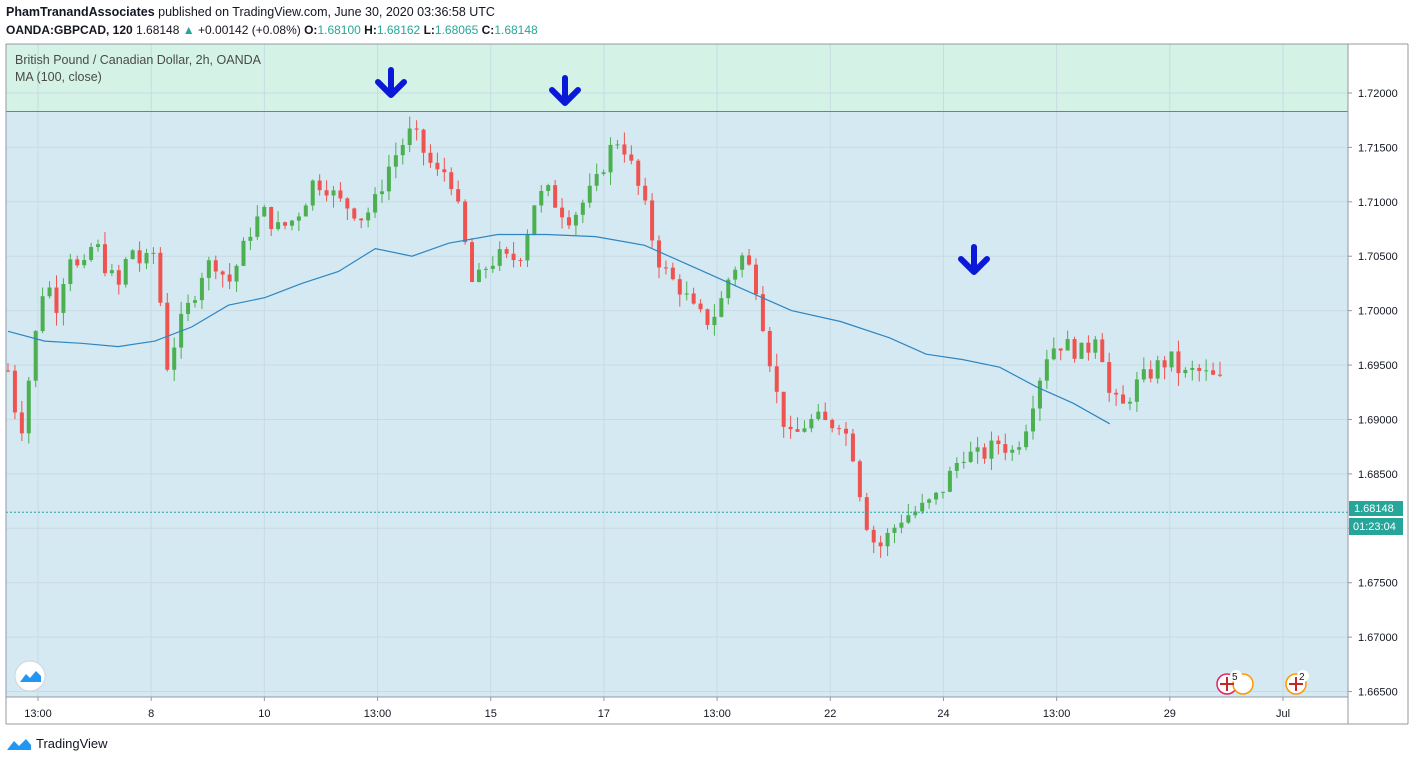 The image size is (1415, 762). I want to click on event-marker-2: 2, so click(1297, 682).